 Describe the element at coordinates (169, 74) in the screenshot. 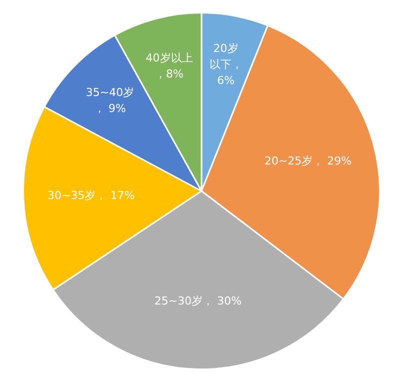

I see `data-label: ，8%` at that location.